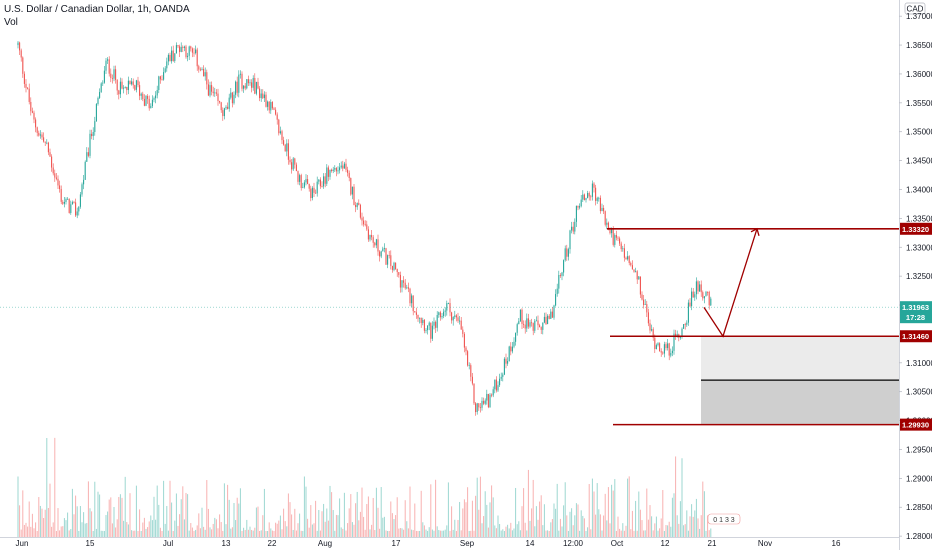 Image resolution: width=932 pixels, height=550 pixels. What do you see at coordinates (915, 307) in the screenshot?
I see `current-price-label: 1.31963` at bounding box center [915, 307].